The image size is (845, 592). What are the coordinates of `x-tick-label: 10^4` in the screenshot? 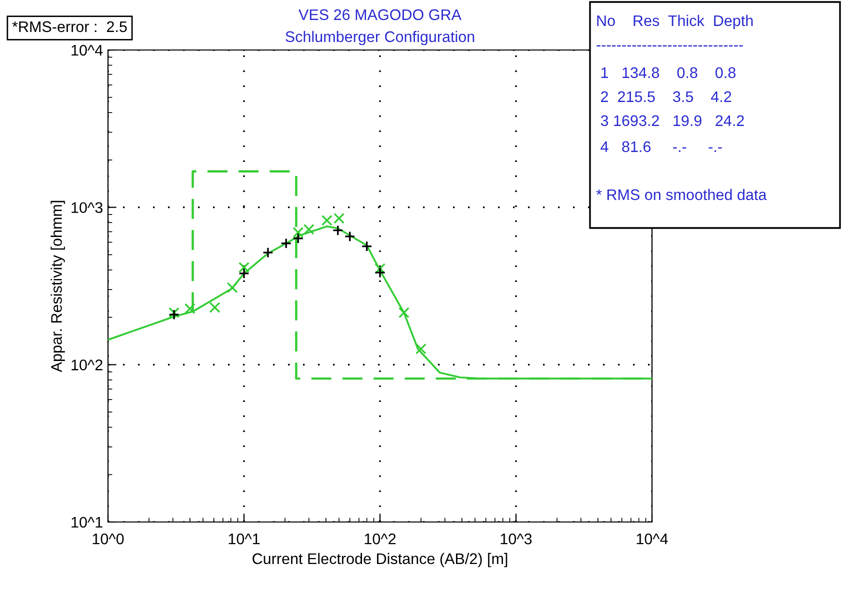 It's located at (652, 539).